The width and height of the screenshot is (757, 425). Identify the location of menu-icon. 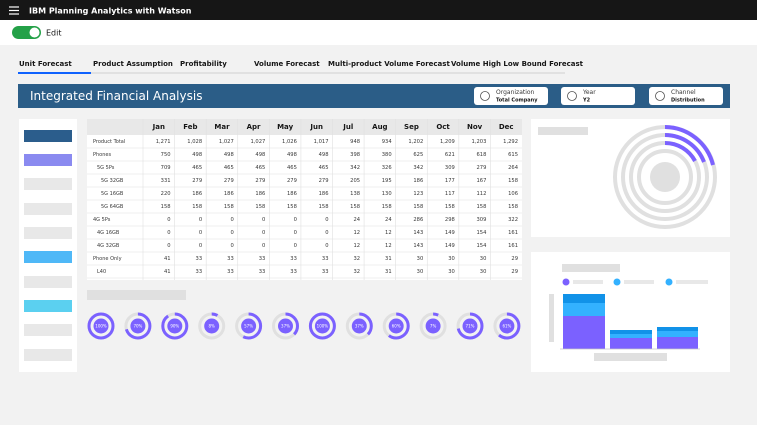
(14, 10).